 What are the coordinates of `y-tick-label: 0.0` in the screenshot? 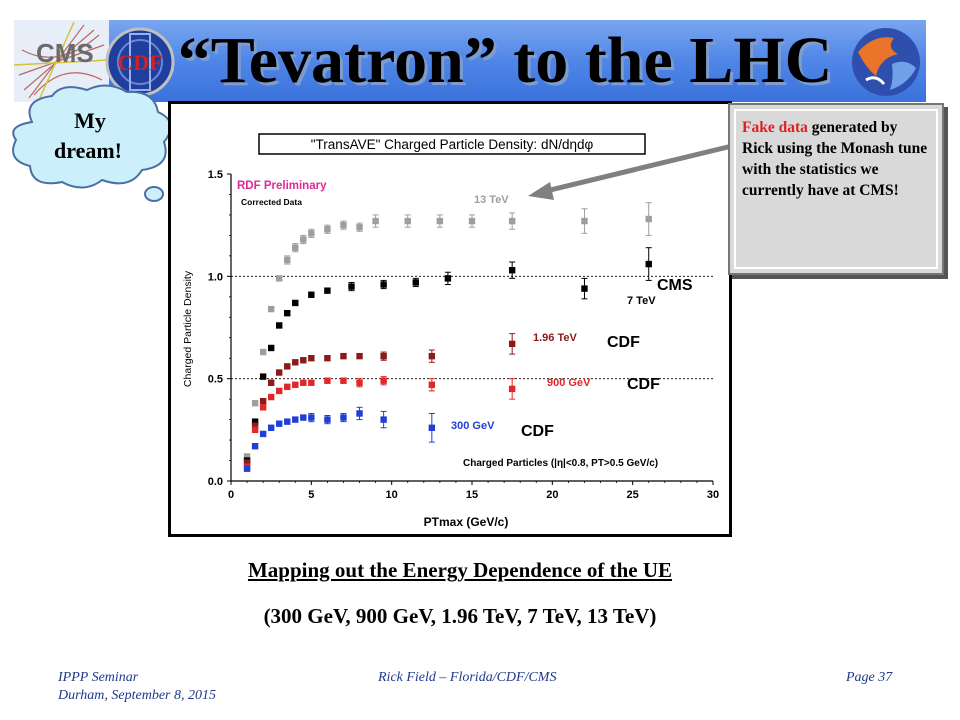 It's located at (215, 482).